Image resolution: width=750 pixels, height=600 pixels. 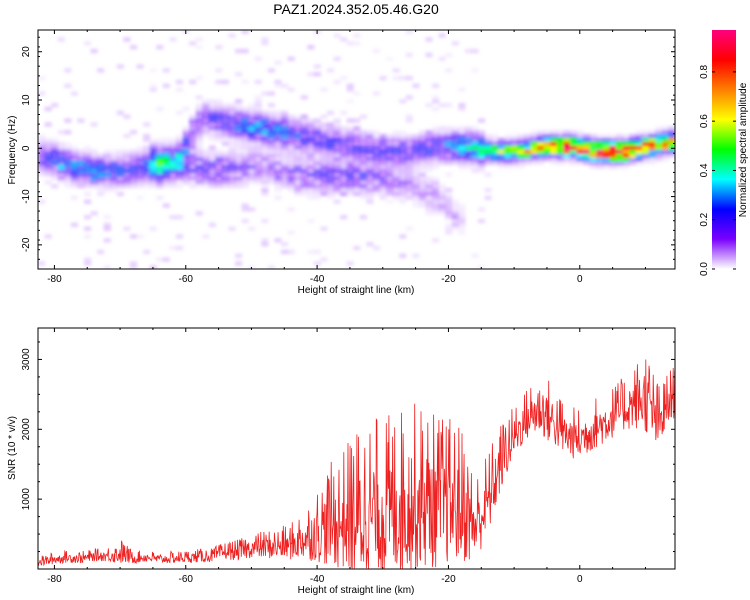 What do you see at coordinates (12, 448) in the screenshot?
I see `snr-ylabel: SNR (10 * v/v)` at bounding box center [12, 448].